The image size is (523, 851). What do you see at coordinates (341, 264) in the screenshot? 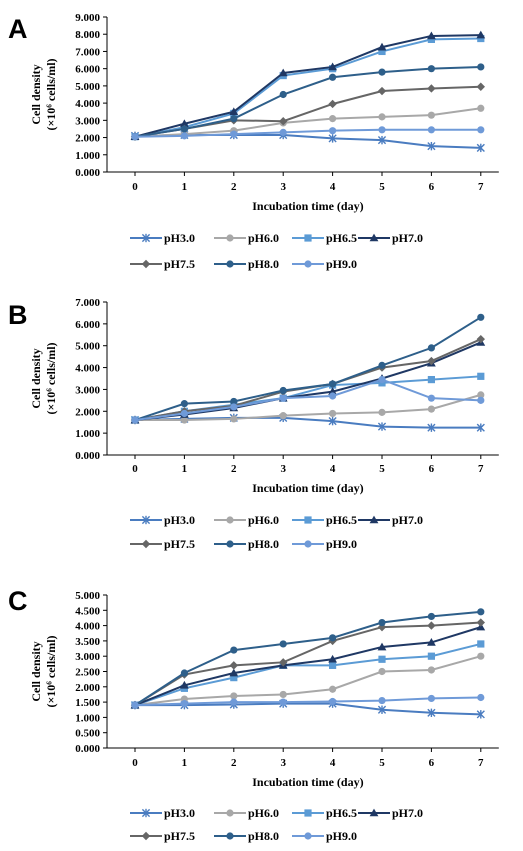
I see `legend-label: pH9.0` at bounding box center [341, 264].